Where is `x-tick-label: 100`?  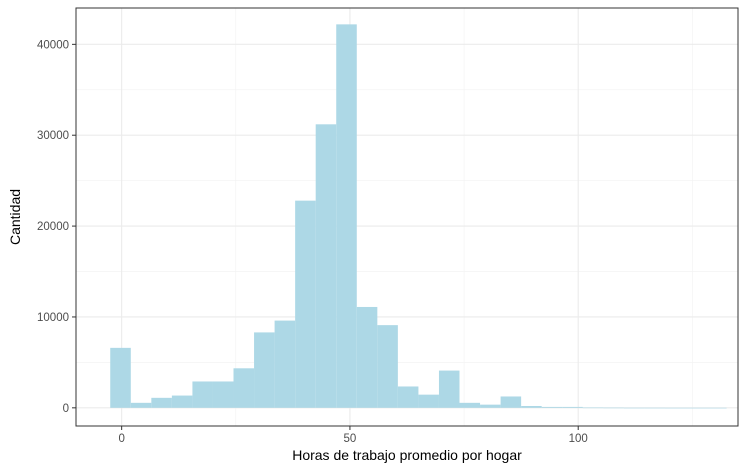
x-tick-label: 100 is located at coordinates (578, 439).